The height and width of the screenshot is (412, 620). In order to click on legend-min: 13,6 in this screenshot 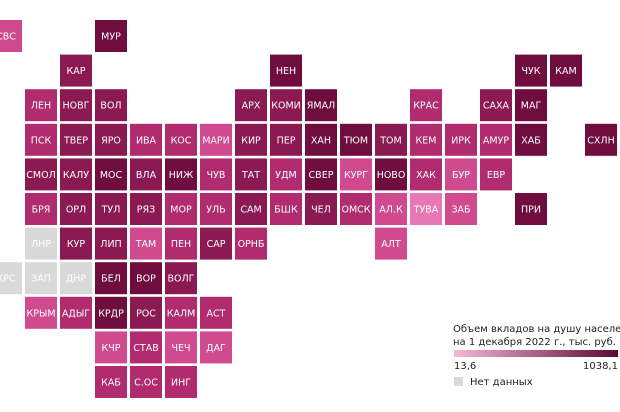, I will do `click(465, 366)`.